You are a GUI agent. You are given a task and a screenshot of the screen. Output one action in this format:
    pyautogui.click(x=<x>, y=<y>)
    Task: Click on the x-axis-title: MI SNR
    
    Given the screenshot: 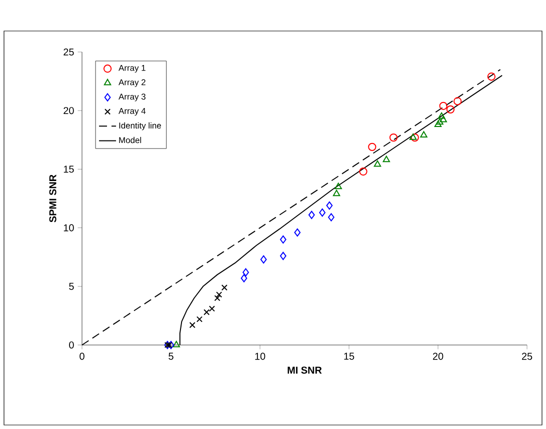 What is the action you would take?
    pyautogui.click(x=305, y=370)
    